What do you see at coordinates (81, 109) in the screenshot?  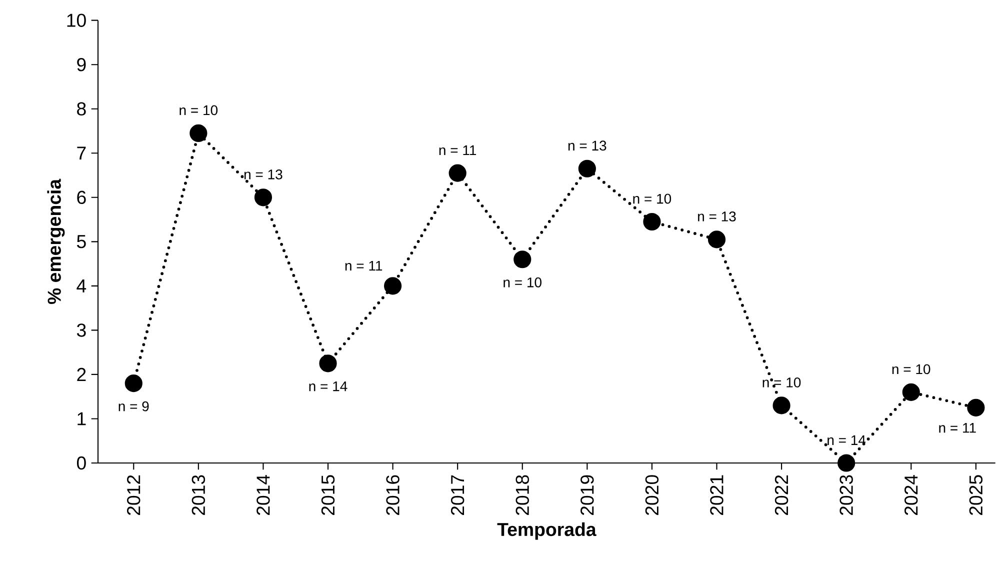 I see `y-tick-label: 8` at bounding box center [81, 109].